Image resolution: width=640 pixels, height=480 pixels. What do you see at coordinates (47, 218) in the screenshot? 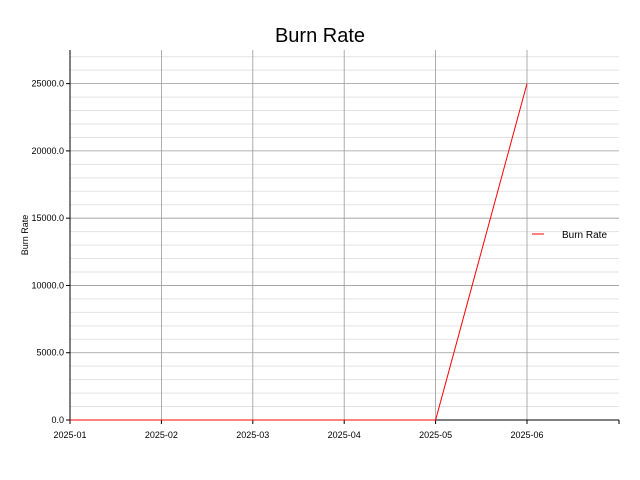
I see `y-tick-label: 15000.0` at bounding box center [47, 218].